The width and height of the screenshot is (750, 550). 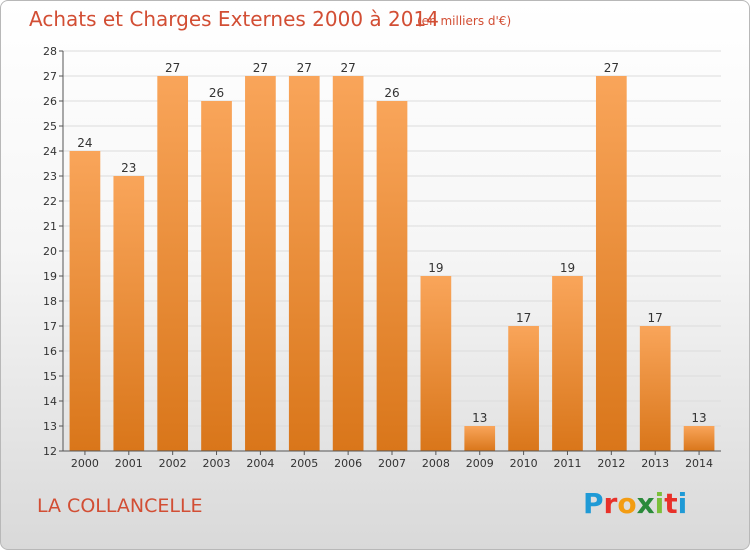 What do you see at coordinates (50, 176) in the screenshot?
I see `y-tick-label: 23` at bounding box center [50, 176].